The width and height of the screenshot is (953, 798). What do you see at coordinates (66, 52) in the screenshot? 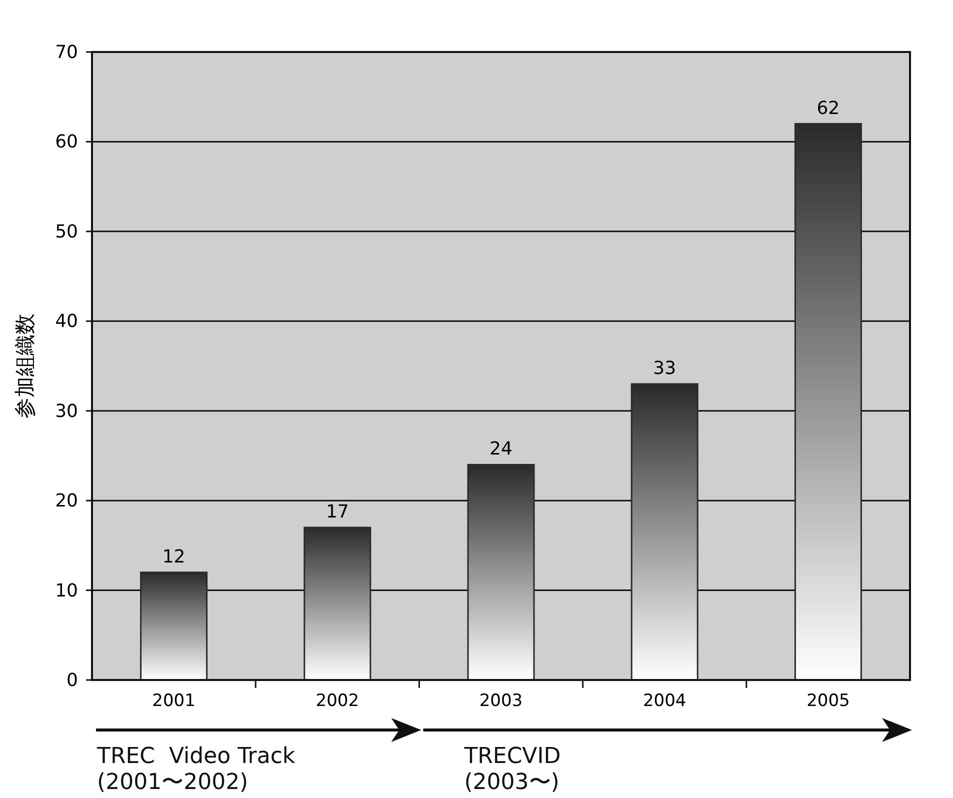
I see `y-tick-label: 70` at bounding box center [66, 52].